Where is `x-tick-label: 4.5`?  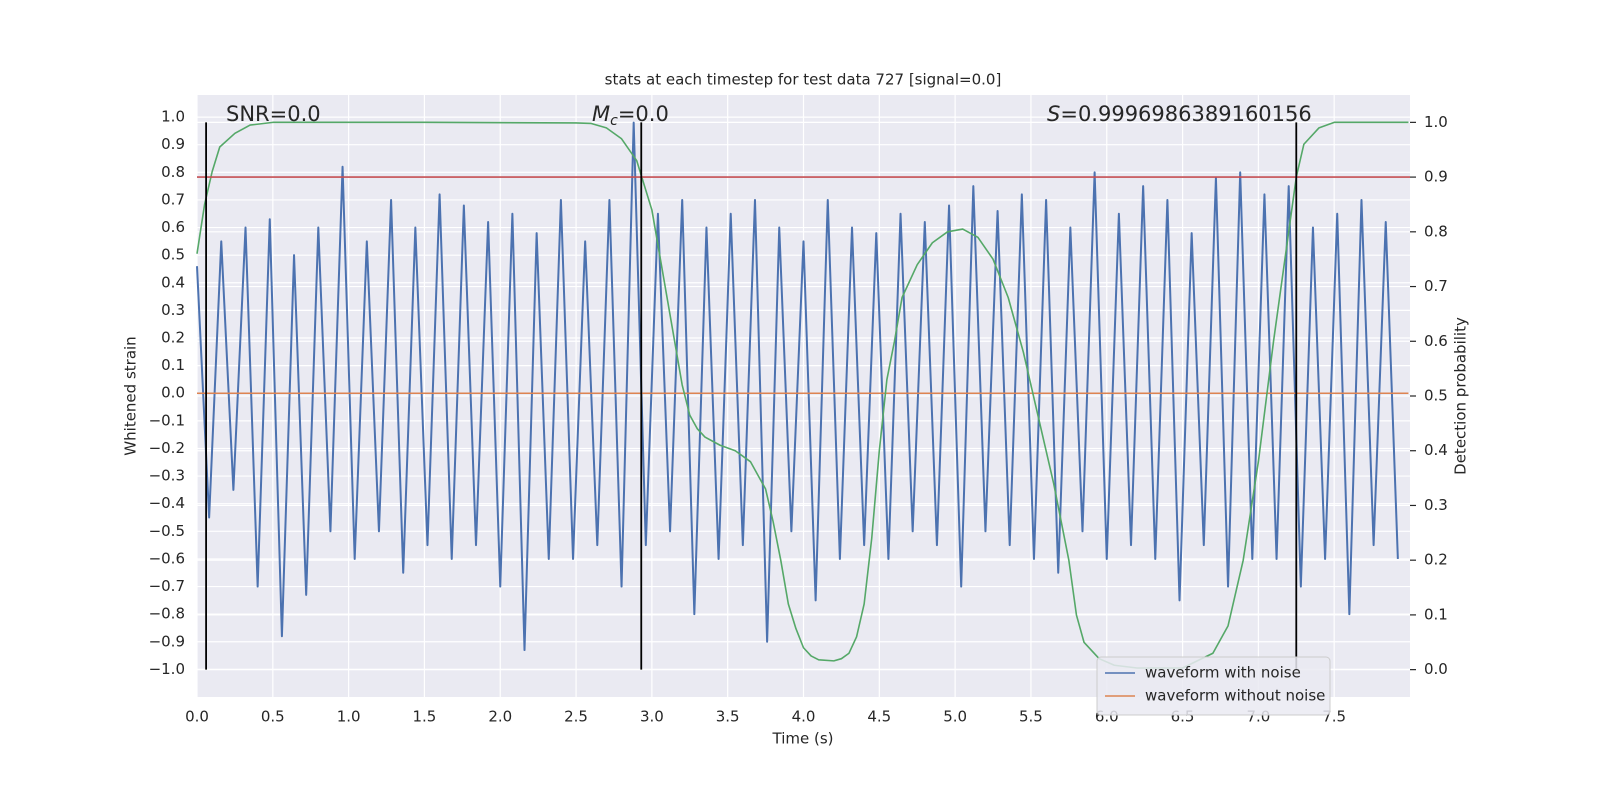 x-tick-label: 4.5 is located at coordinates (879, 717).